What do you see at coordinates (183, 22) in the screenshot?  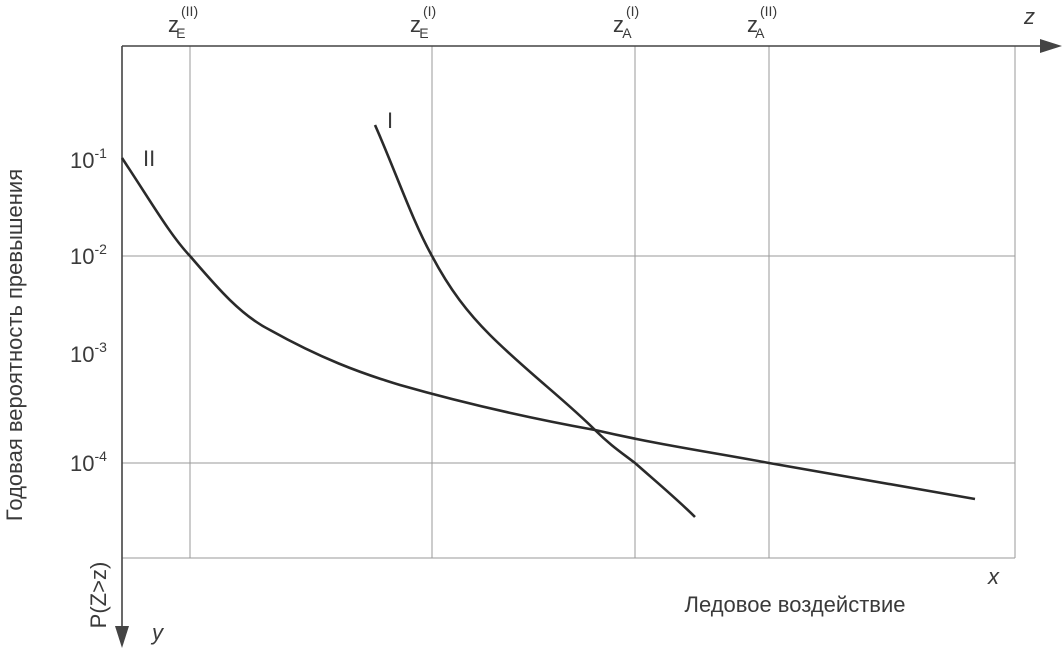 I see `z-tick-label: z(II) E` at bounding box center [183, 22].